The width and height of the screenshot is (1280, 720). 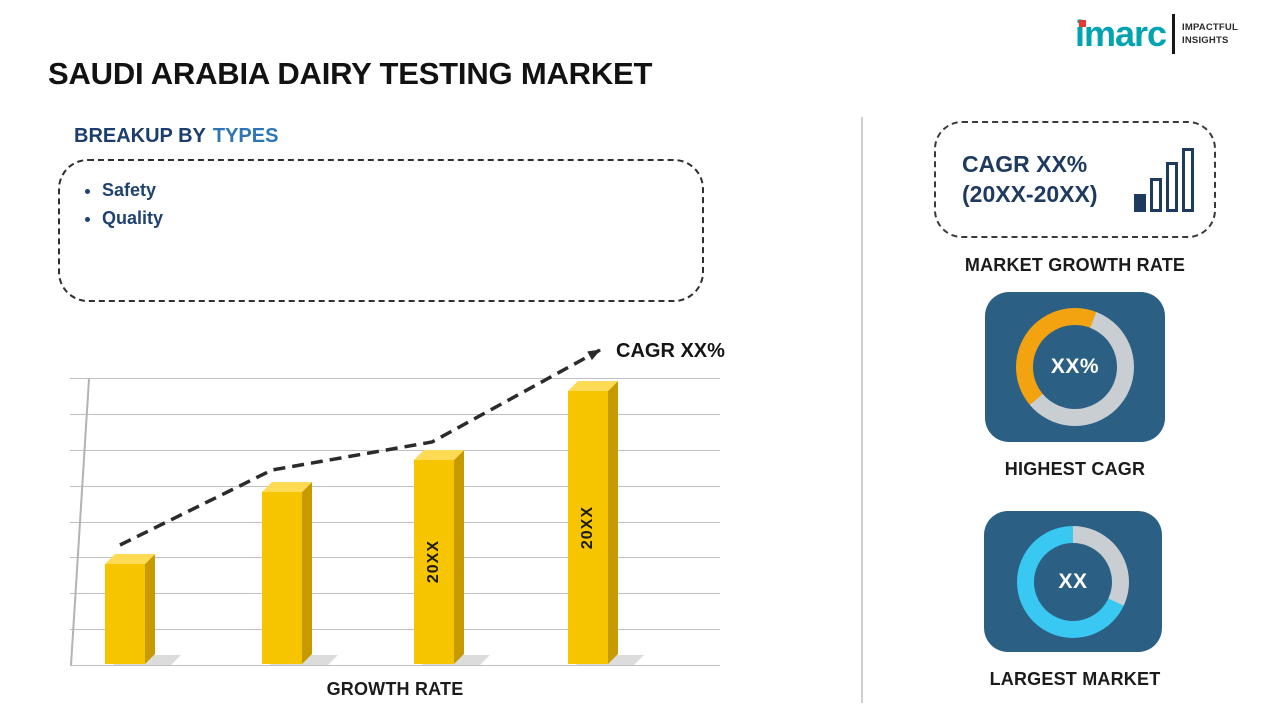 I want to click on trend-arrow, so click(x=360, y=447).